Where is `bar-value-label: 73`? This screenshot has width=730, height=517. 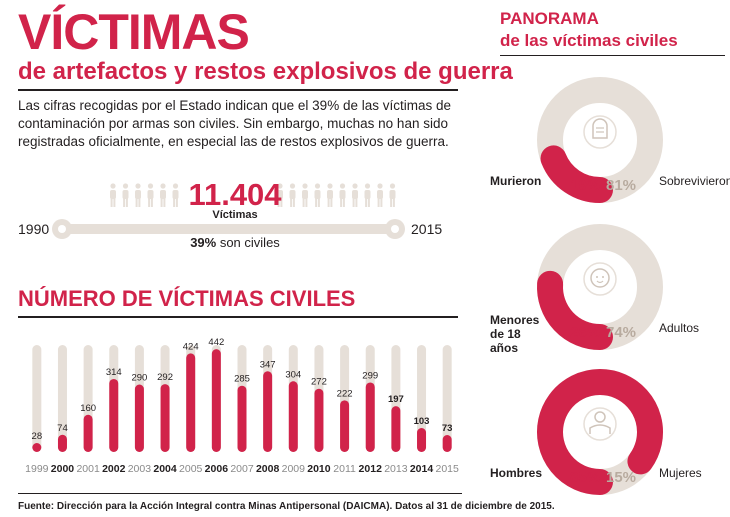
bar-value-label: 73 is located at coordinates (447, 428).